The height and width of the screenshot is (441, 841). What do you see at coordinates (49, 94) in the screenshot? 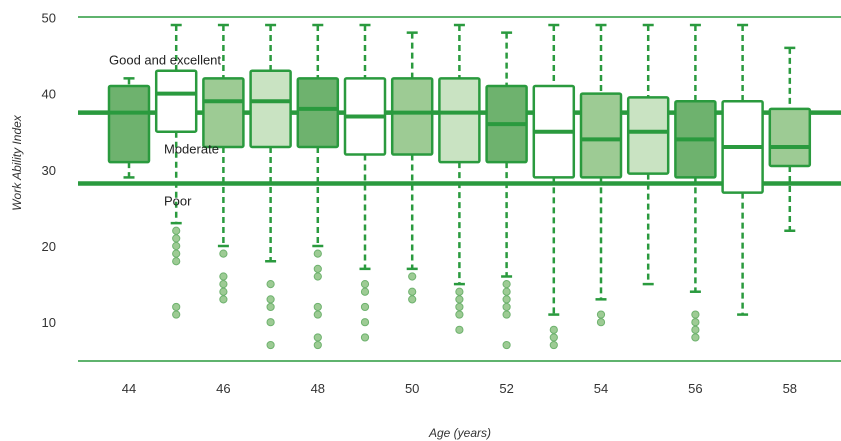
I see `y-tick-label: 40` at bounding box center [49, 94].